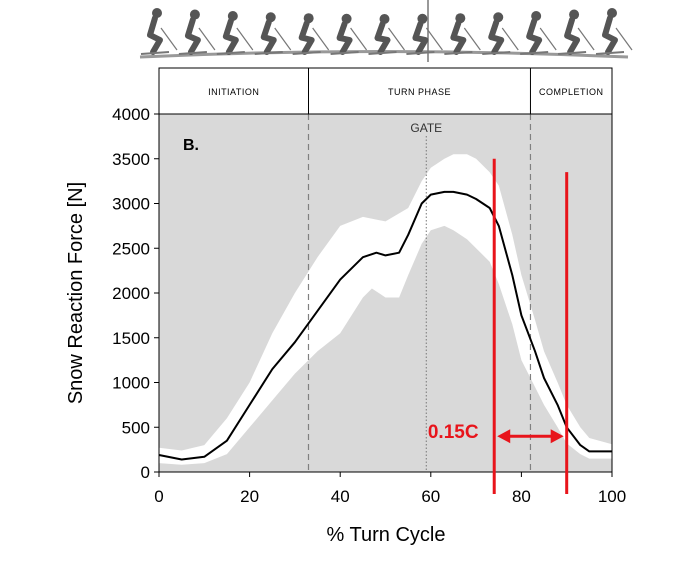 This screenshot has width=700, height=573. Describe the element at coordinates (453, 432) in the screenshot. I see `annotation-label: 0.15C` at that location.